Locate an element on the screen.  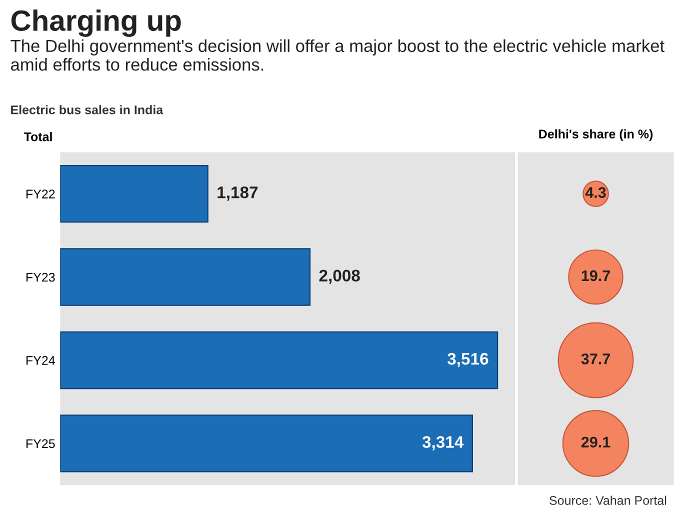
data-label: 3,314 is located at coordinates (443, 443).